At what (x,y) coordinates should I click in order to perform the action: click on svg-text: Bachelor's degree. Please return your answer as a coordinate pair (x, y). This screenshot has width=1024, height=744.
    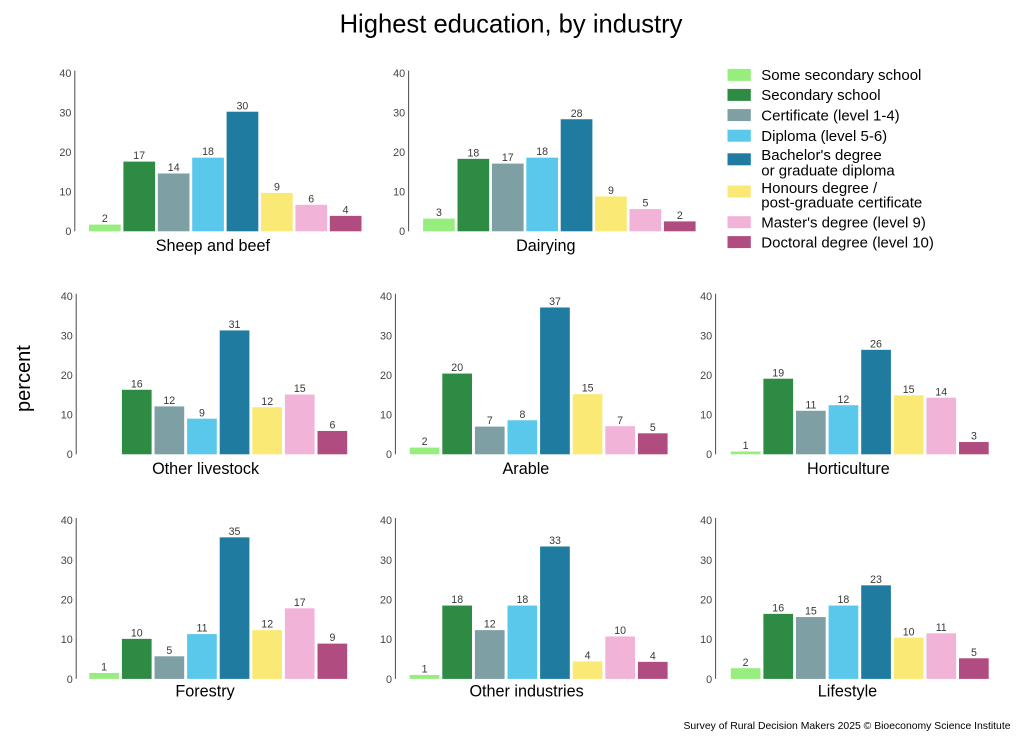
    Looking at the image, I should click on (821, 155).